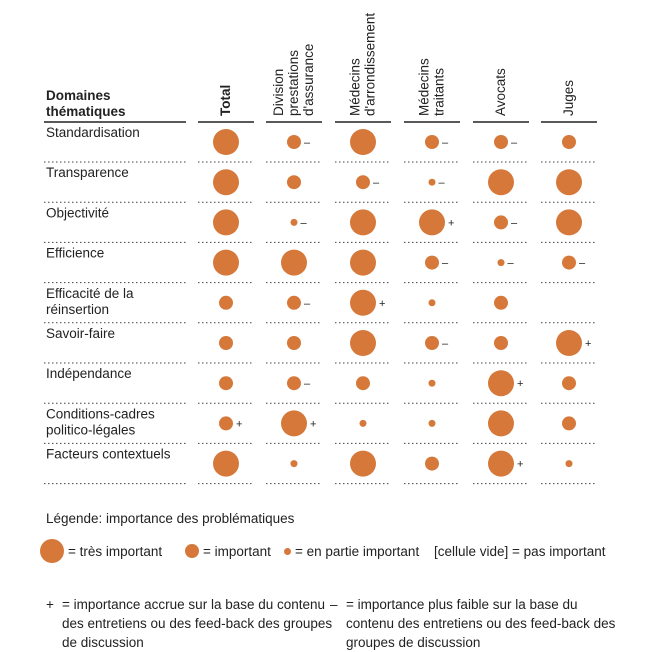 This screenshot has width=650, height=652. I want to click on column-header-label: Total, so click(225, 100).